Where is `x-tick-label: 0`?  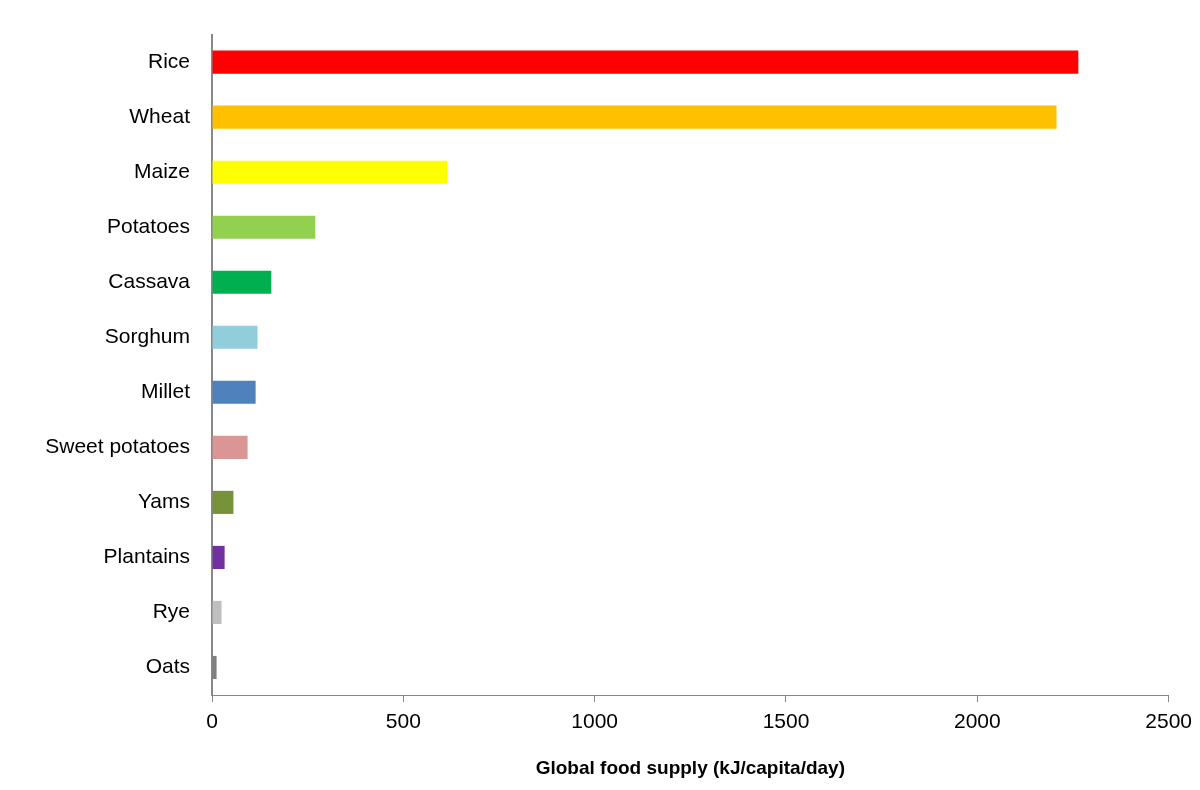
x-tick-label: 0 is located at coordinates (212, 721).